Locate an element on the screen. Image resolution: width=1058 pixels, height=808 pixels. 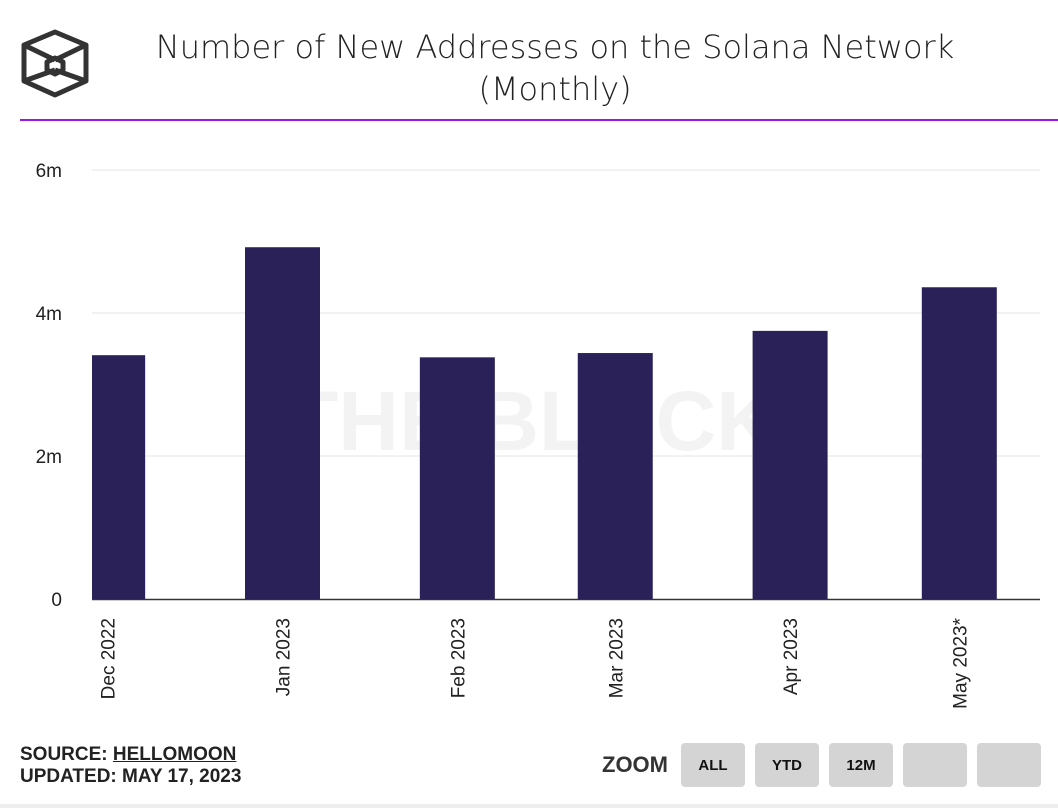
title-line-2: (Monthly) is located at coordinates (555, 89).